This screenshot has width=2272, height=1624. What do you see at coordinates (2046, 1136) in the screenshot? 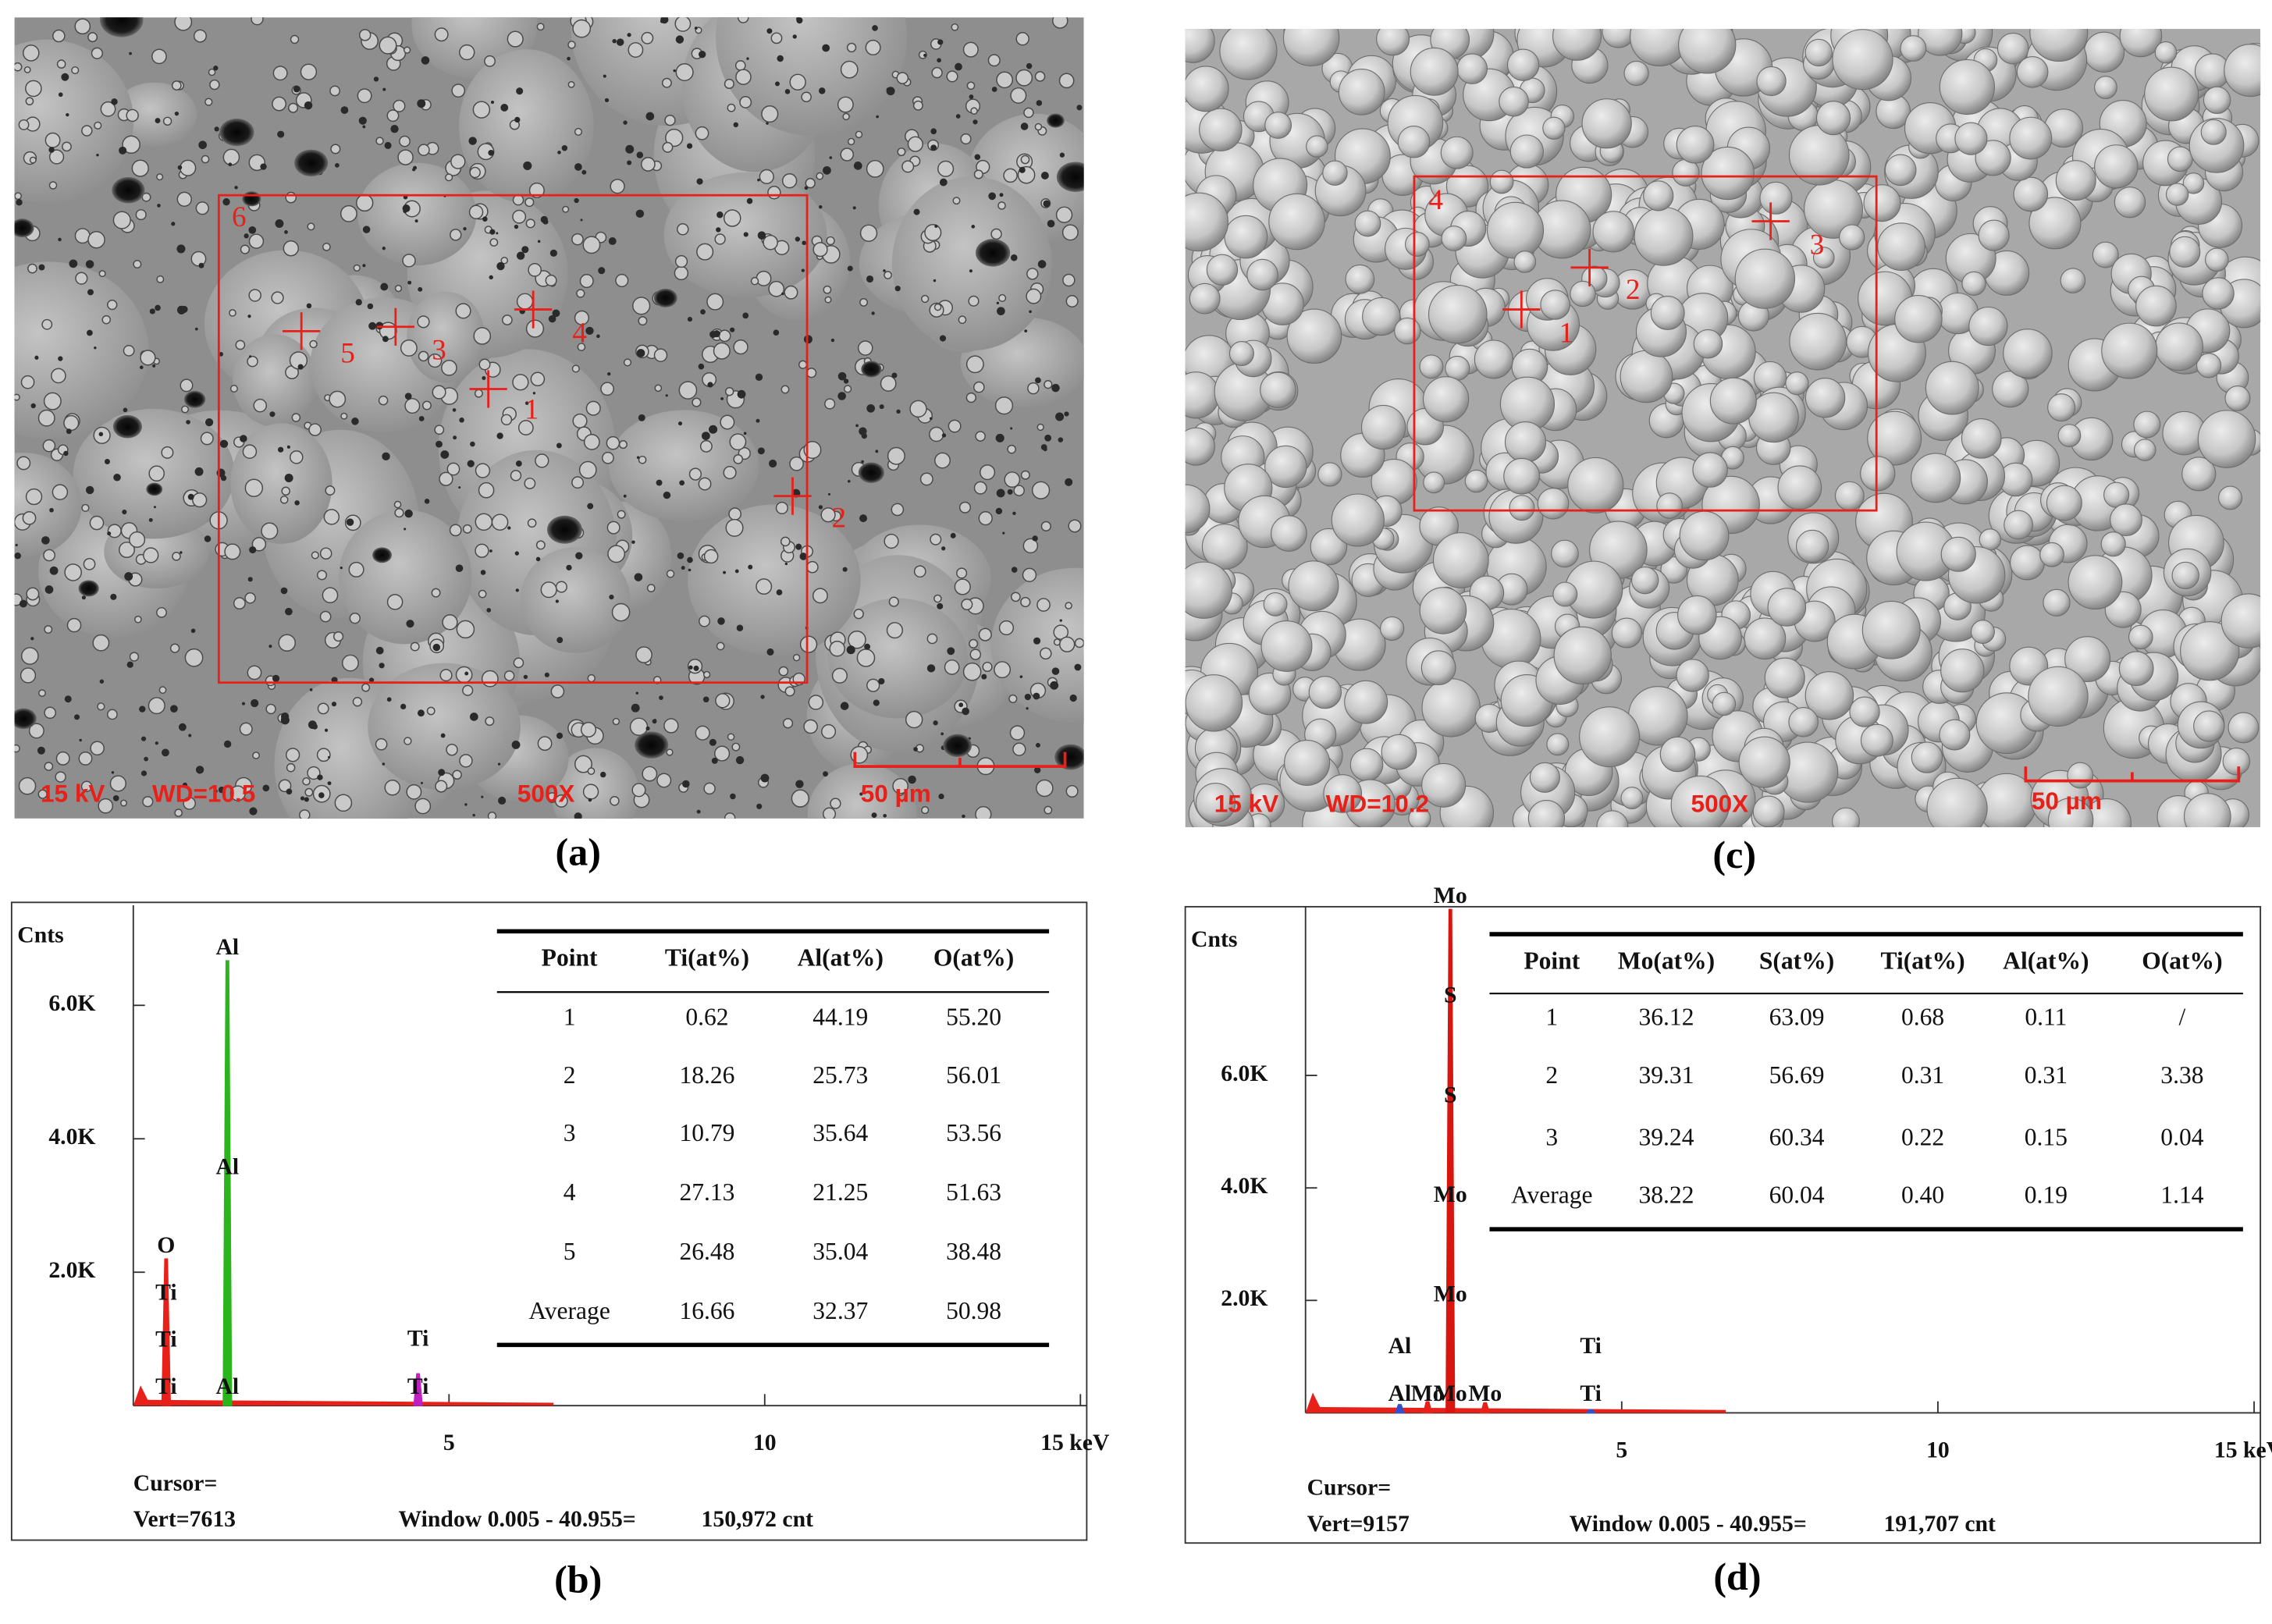
I see `table-cell: 0.15` at bounding box center [2046, 1136].